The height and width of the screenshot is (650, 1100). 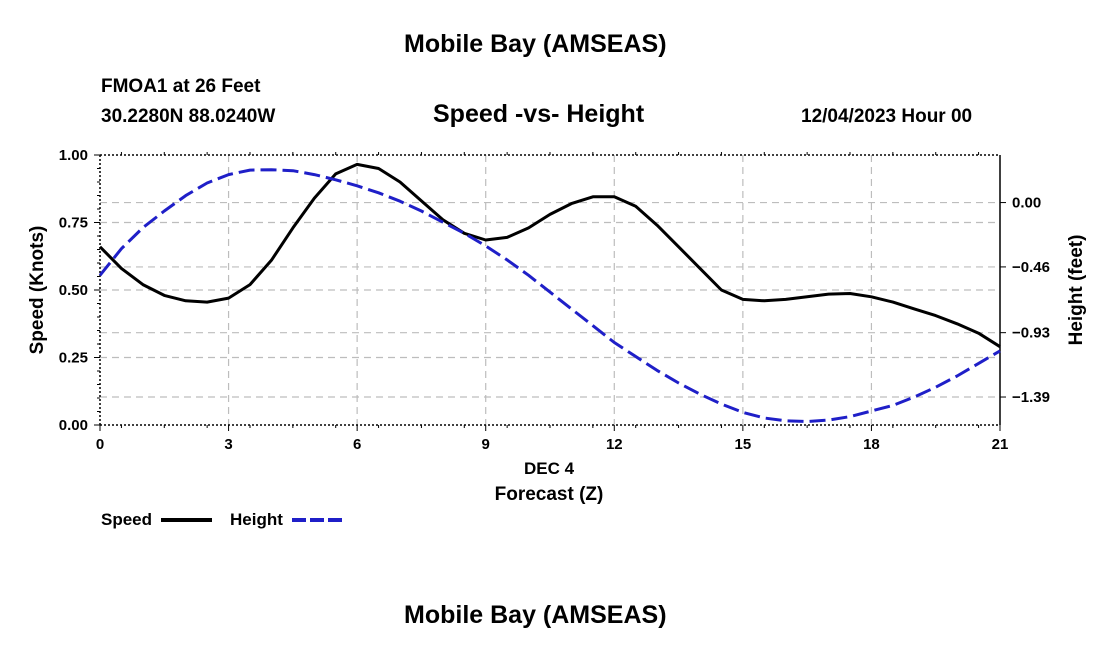 I want to click on y-axis-title: Speed (Knots), so click(x=37, y=290).